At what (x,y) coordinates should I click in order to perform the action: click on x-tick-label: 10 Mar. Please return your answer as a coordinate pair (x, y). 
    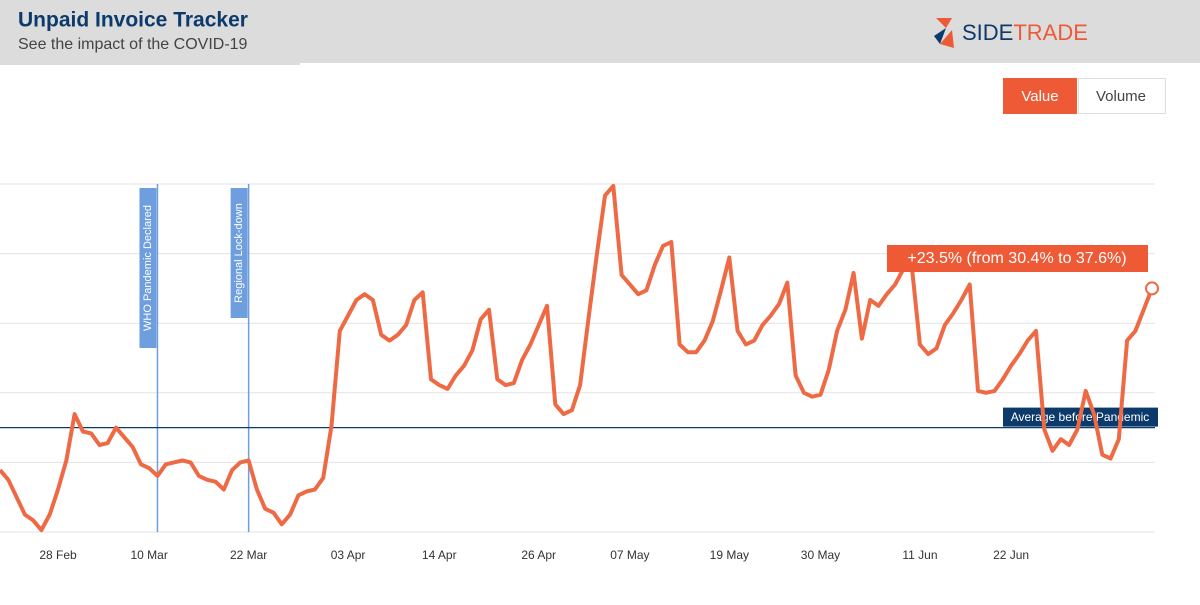
    Looking at the image, I should click on (149, 555).